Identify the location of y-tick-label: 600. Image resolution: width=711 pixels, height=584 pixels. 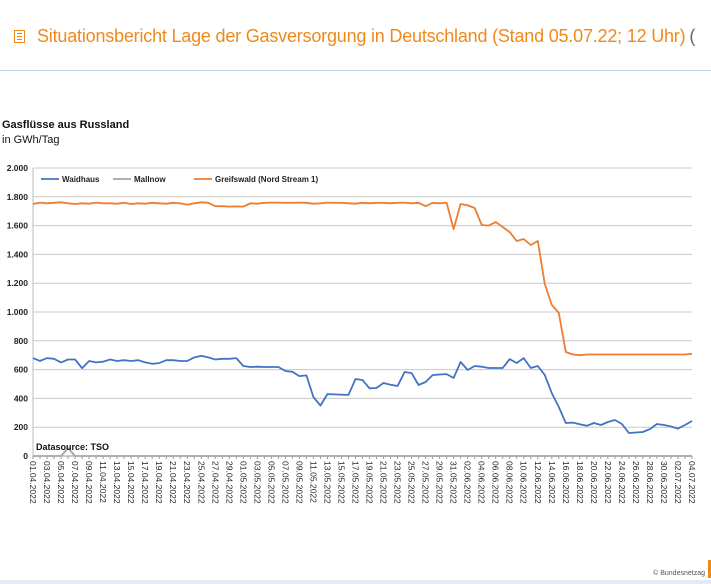
(21, 370).